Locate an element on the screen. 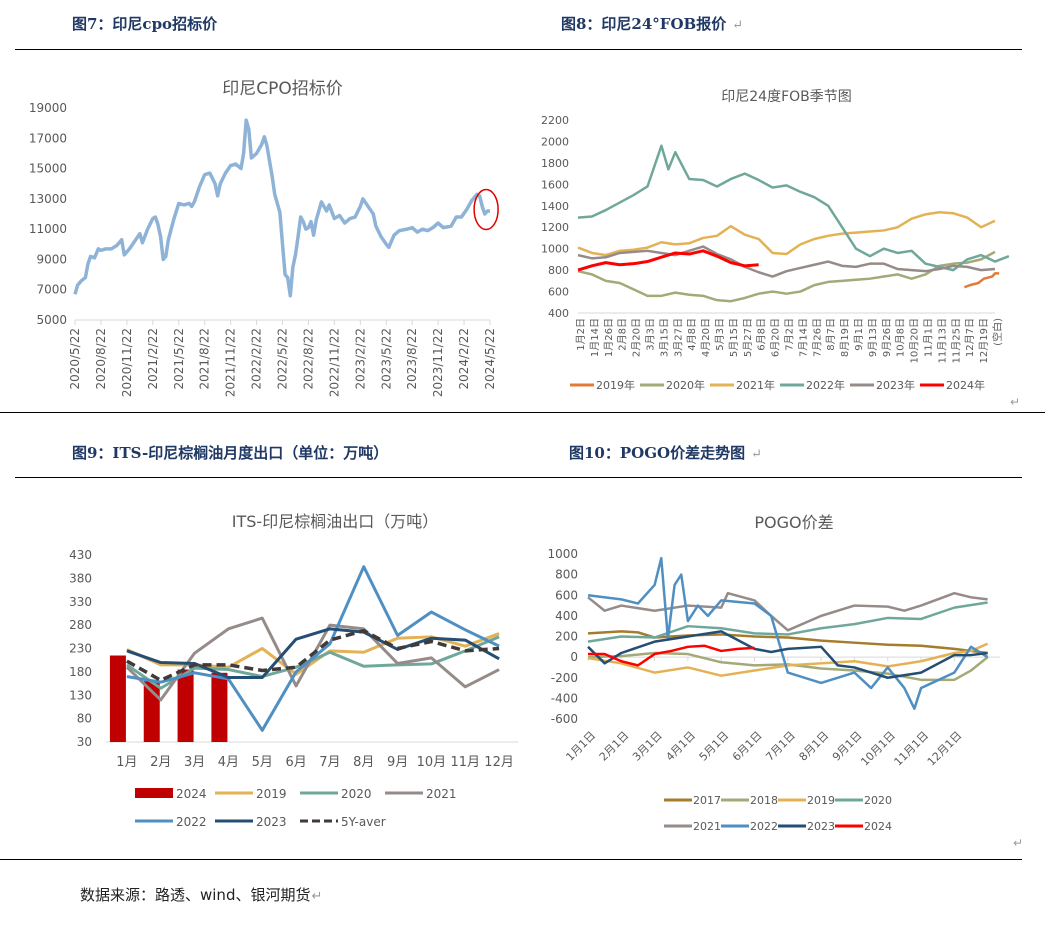 This screenshot has width=1045, height=928. x-tick-label: 10月1日 is located at coordinates (878, 749).